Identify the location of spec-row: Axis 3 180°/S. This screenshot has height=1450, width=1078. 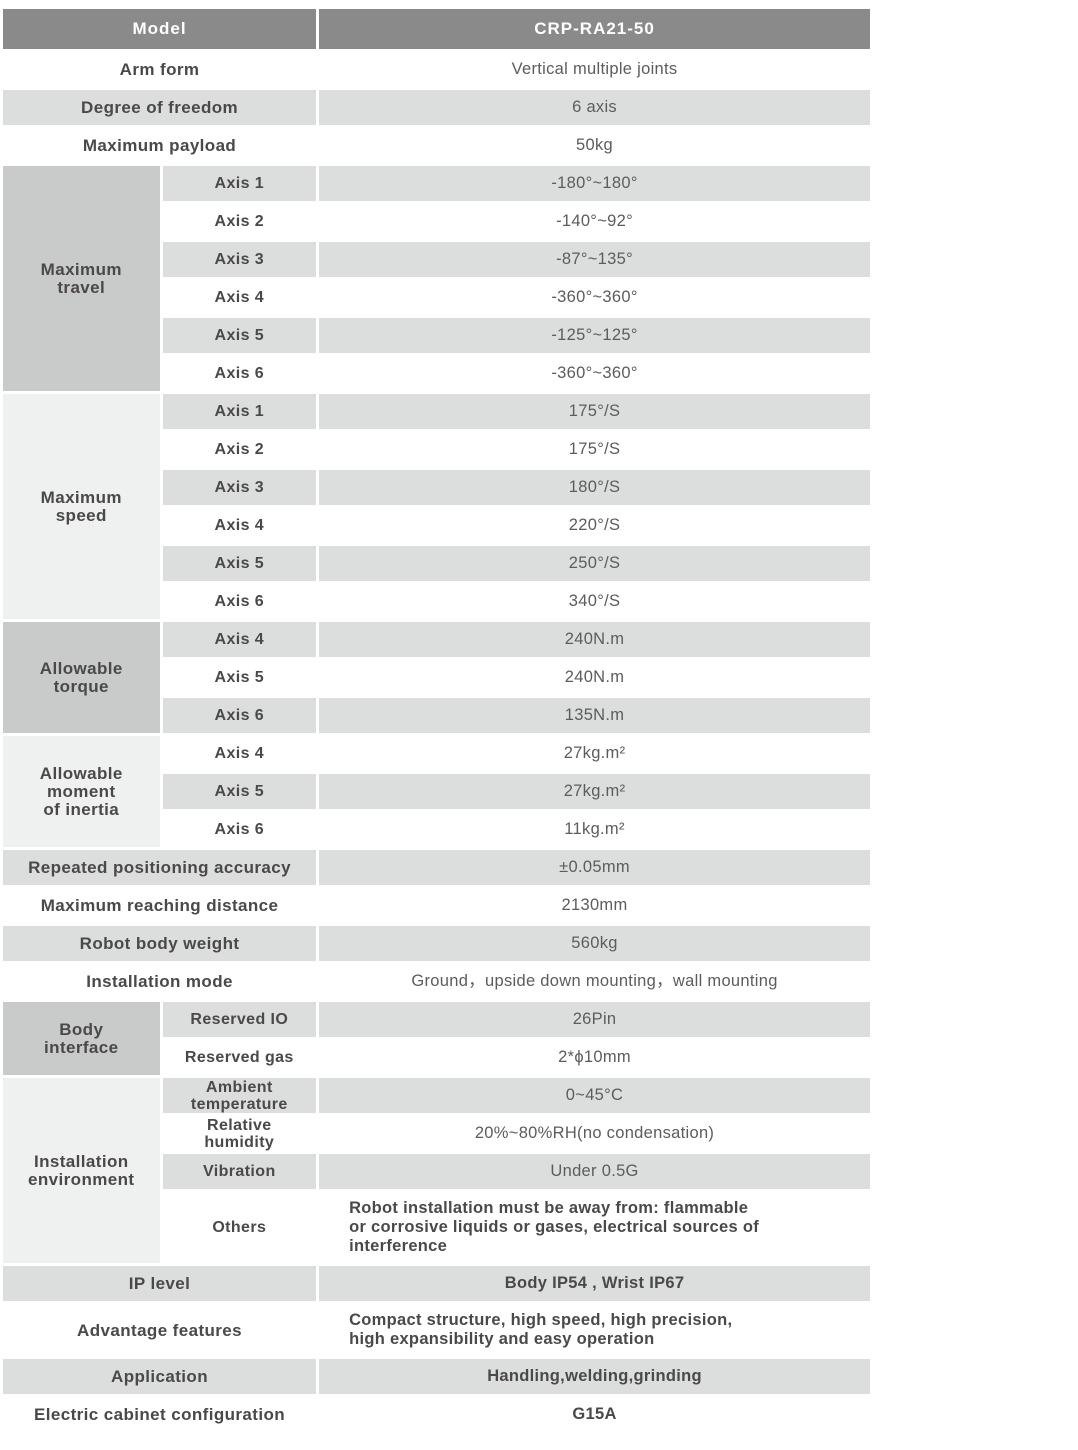
(436, 487).